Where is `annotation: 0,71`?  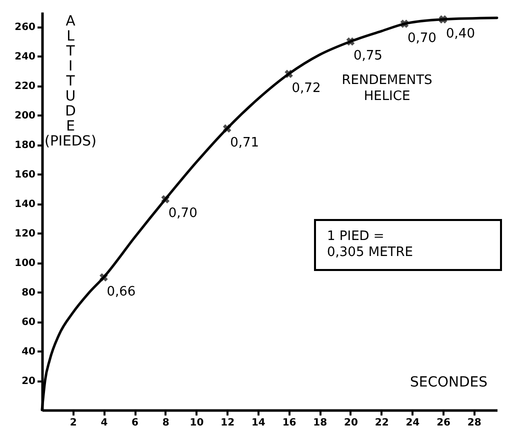
annotation: 0,71 is located at coordinates (245, 142).